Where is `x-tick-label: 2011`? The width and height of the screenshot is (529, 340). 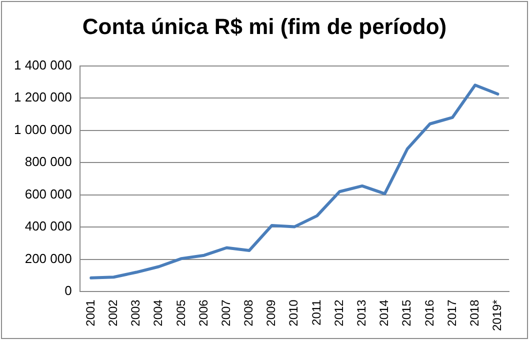 x-tick-label: 2011 is located at coordinates (316, 312).